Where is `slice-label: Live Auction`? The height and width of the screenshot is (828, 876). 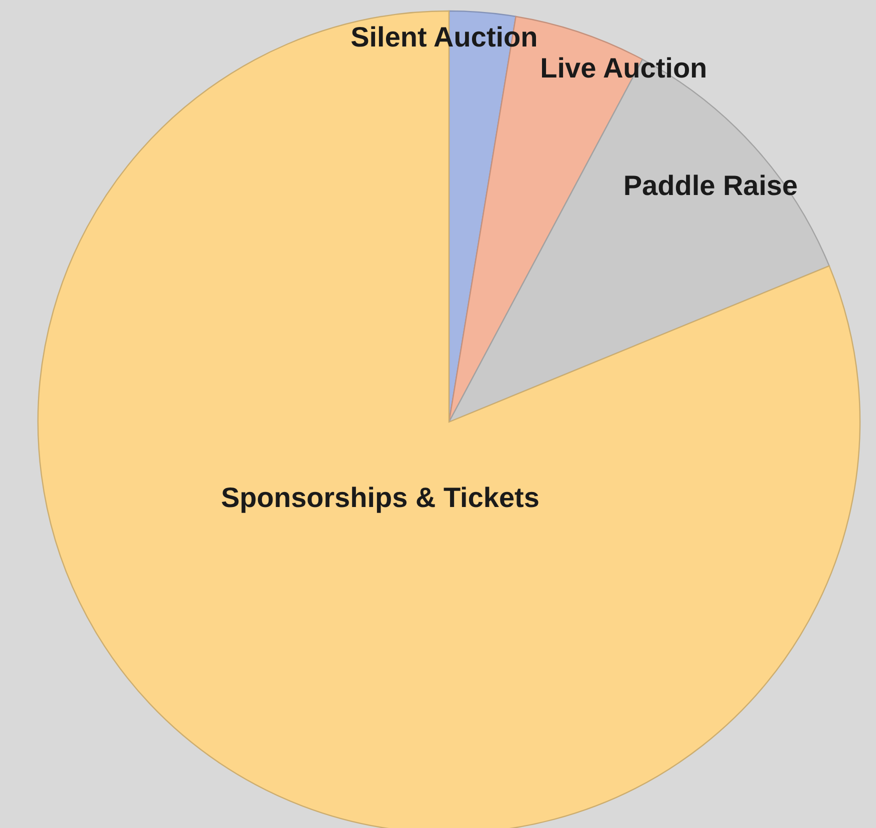 slice-label: Live Auction is located at coordinates (624, 68).